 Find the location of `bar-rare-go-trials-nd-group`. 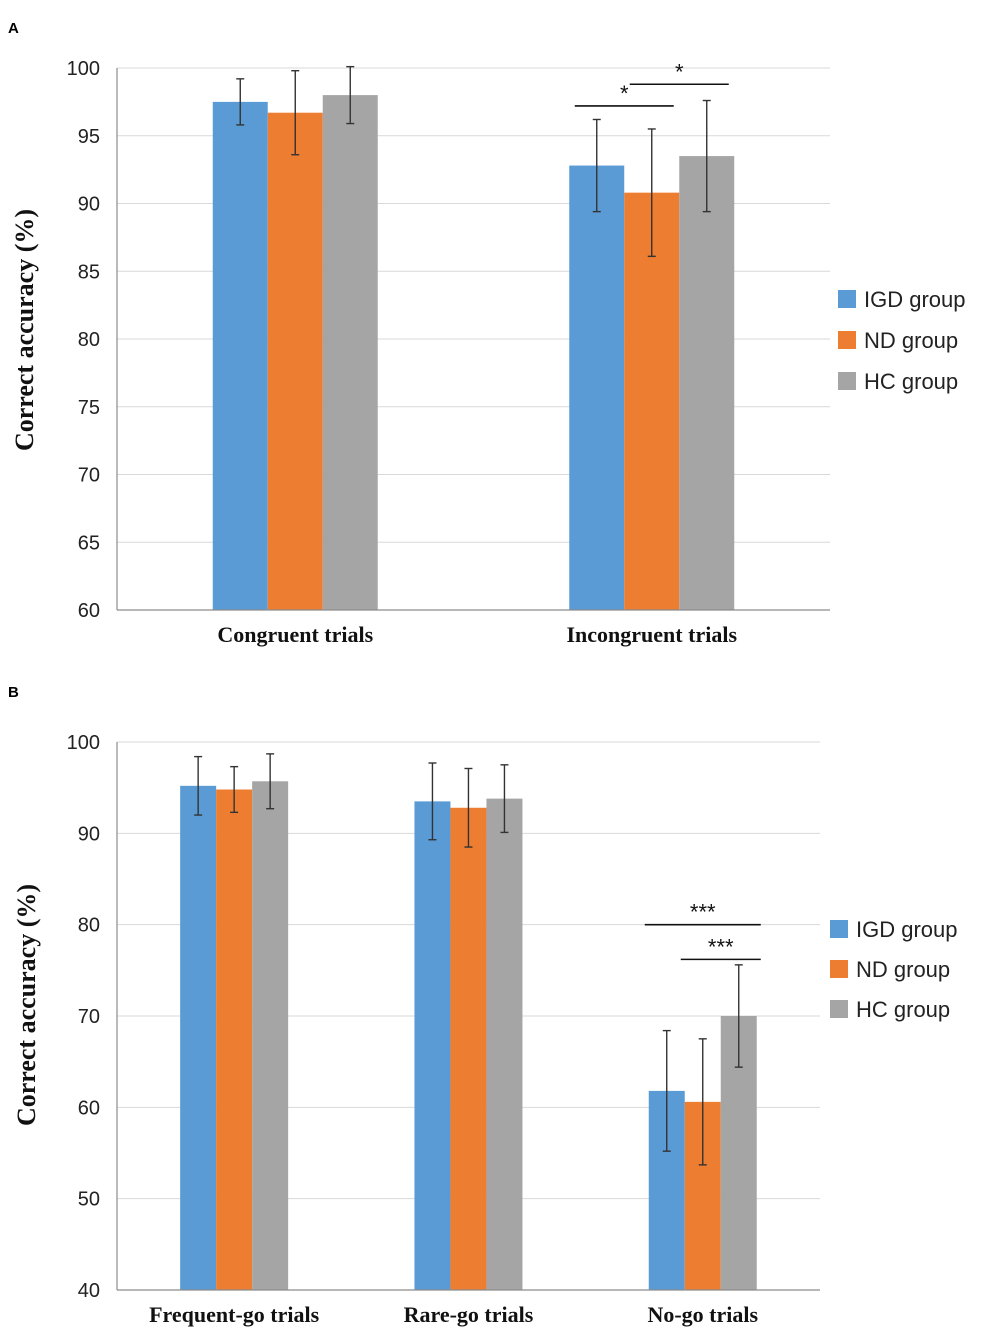

bar-rare-go-trials-nd-group is located at coordinates (468, 1048).